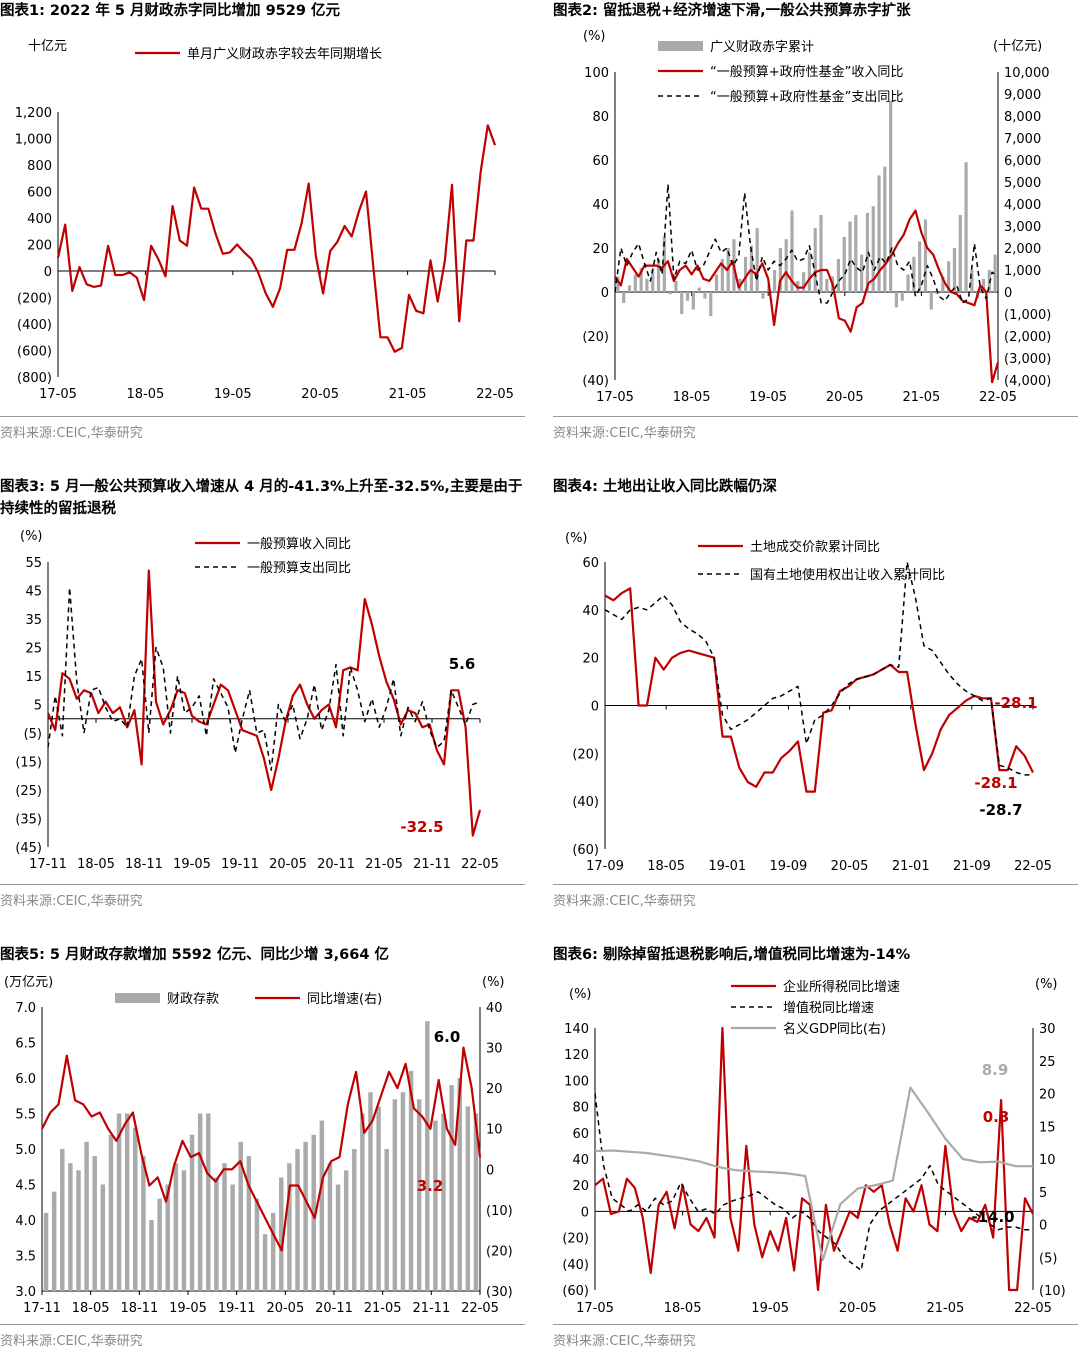 This screenshot has height=1354, width=1080. What do you see at coordinates (768, 397) in the screenshot?
I see `x-tick-label: 19-05` at bounding box center [768, 397].